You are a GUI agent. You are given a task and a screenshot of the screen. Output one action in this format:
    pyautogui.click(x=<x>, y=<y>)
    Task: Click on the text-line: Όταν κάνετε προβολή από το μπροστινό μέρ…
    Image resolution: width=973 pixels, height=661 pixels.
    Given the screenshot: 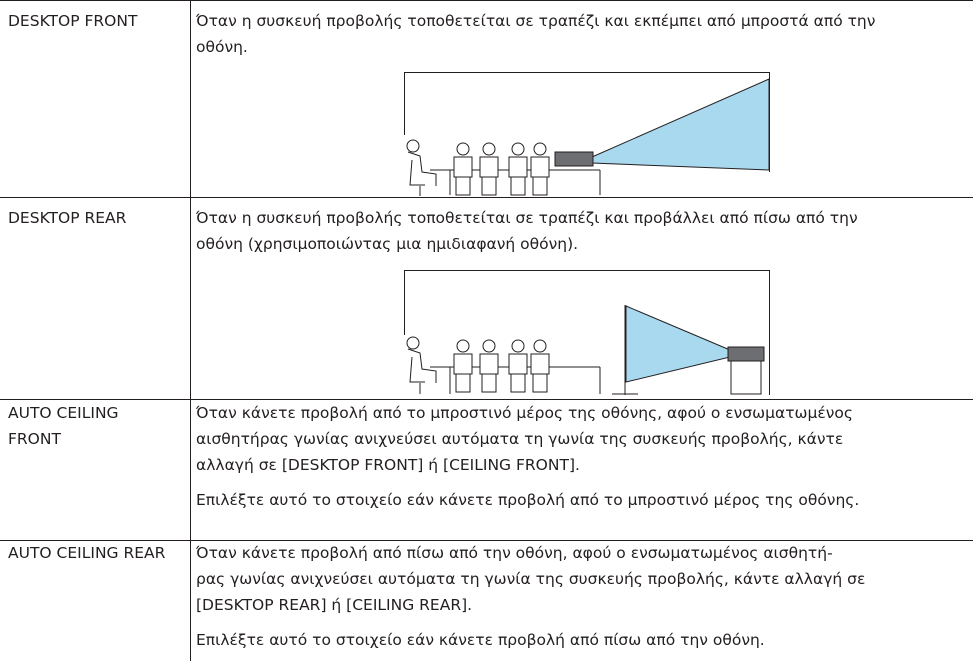 What is the action you would take?
    pyautogui.click(x=524, y=413)
    